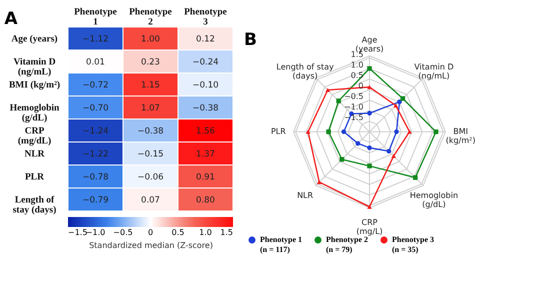  What do you see at coordinates (151, 232) in the screenshot?
I see `color-bar-label: 0` at bounding box center [151, 232].